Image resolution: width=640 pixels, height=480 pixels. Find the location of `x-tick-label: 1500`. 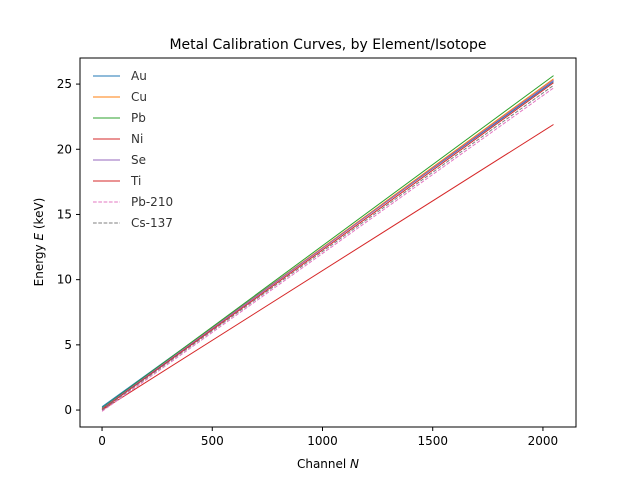

x-tick-label: 1500 is located at coordinates (432, 441).